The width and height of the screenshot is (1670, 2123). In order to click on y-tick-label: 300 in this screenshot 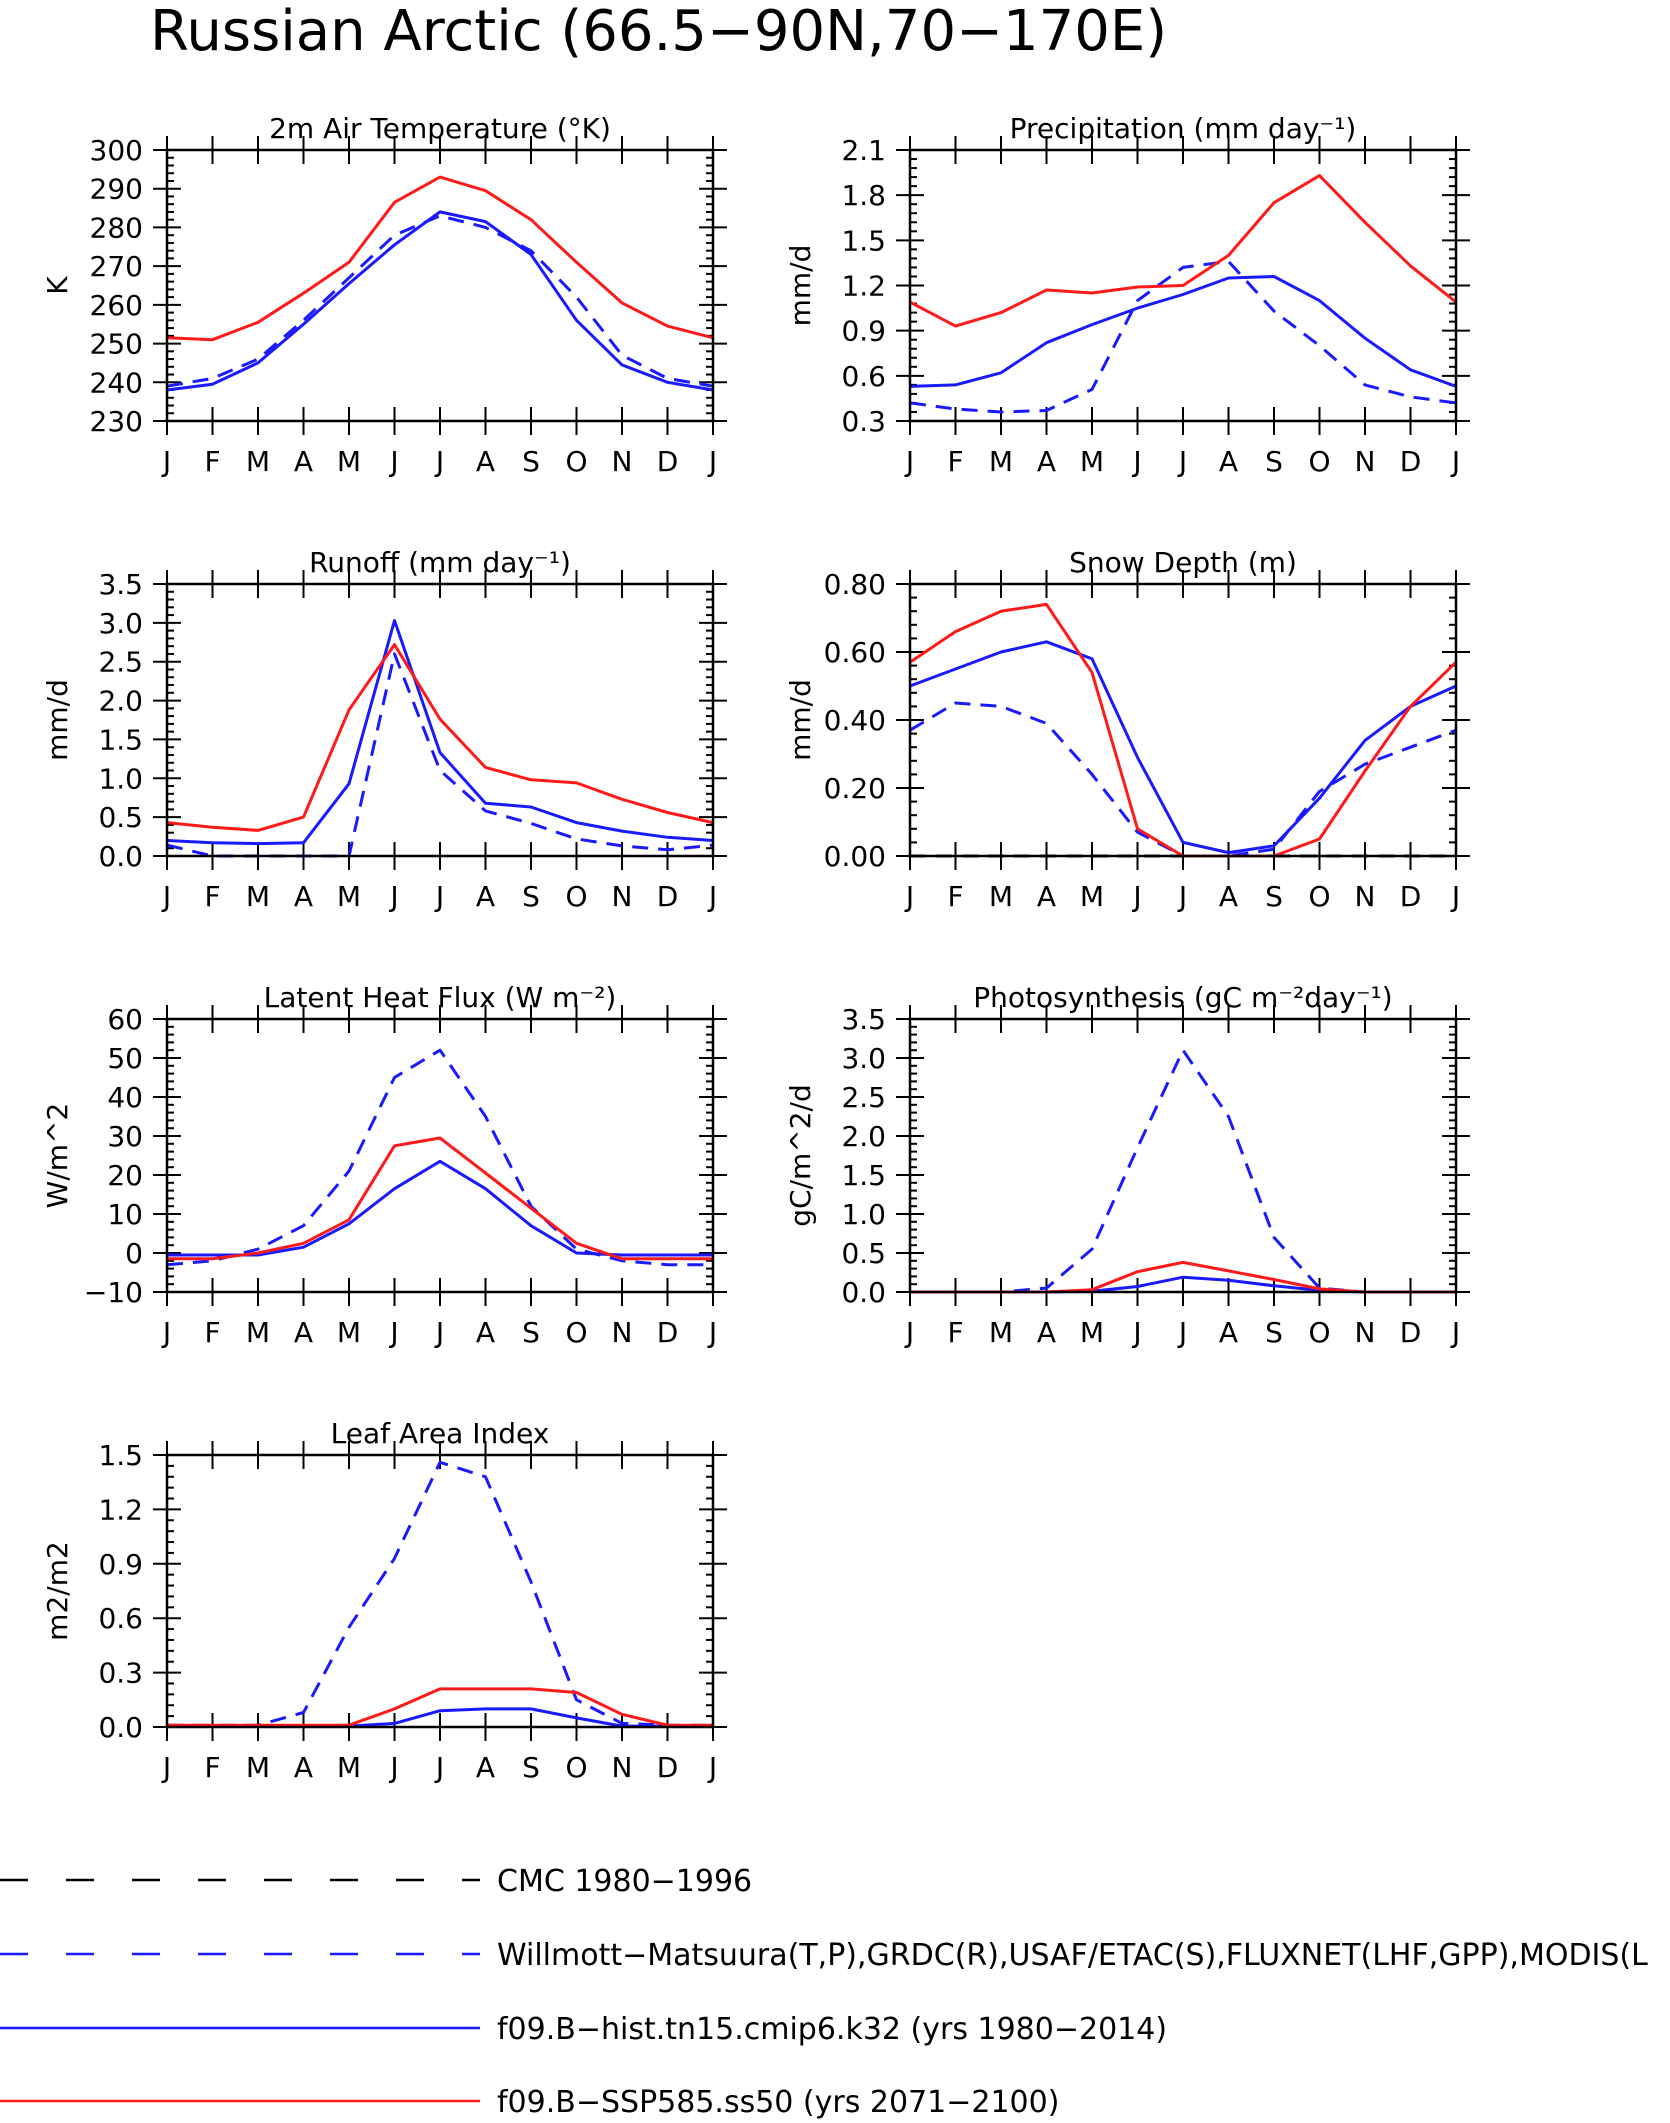, I will do `click(116, 150)`.